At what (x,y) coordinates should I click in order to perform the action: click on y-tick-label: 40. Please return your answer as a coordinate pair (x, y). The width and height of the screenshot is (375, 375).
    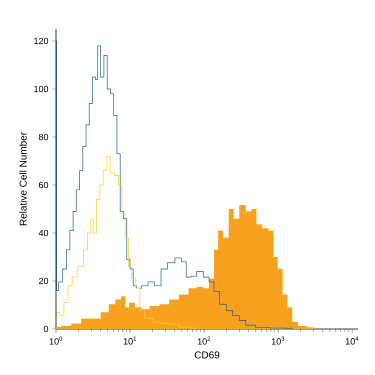
    Looking at the image, I should click on (43, 233).